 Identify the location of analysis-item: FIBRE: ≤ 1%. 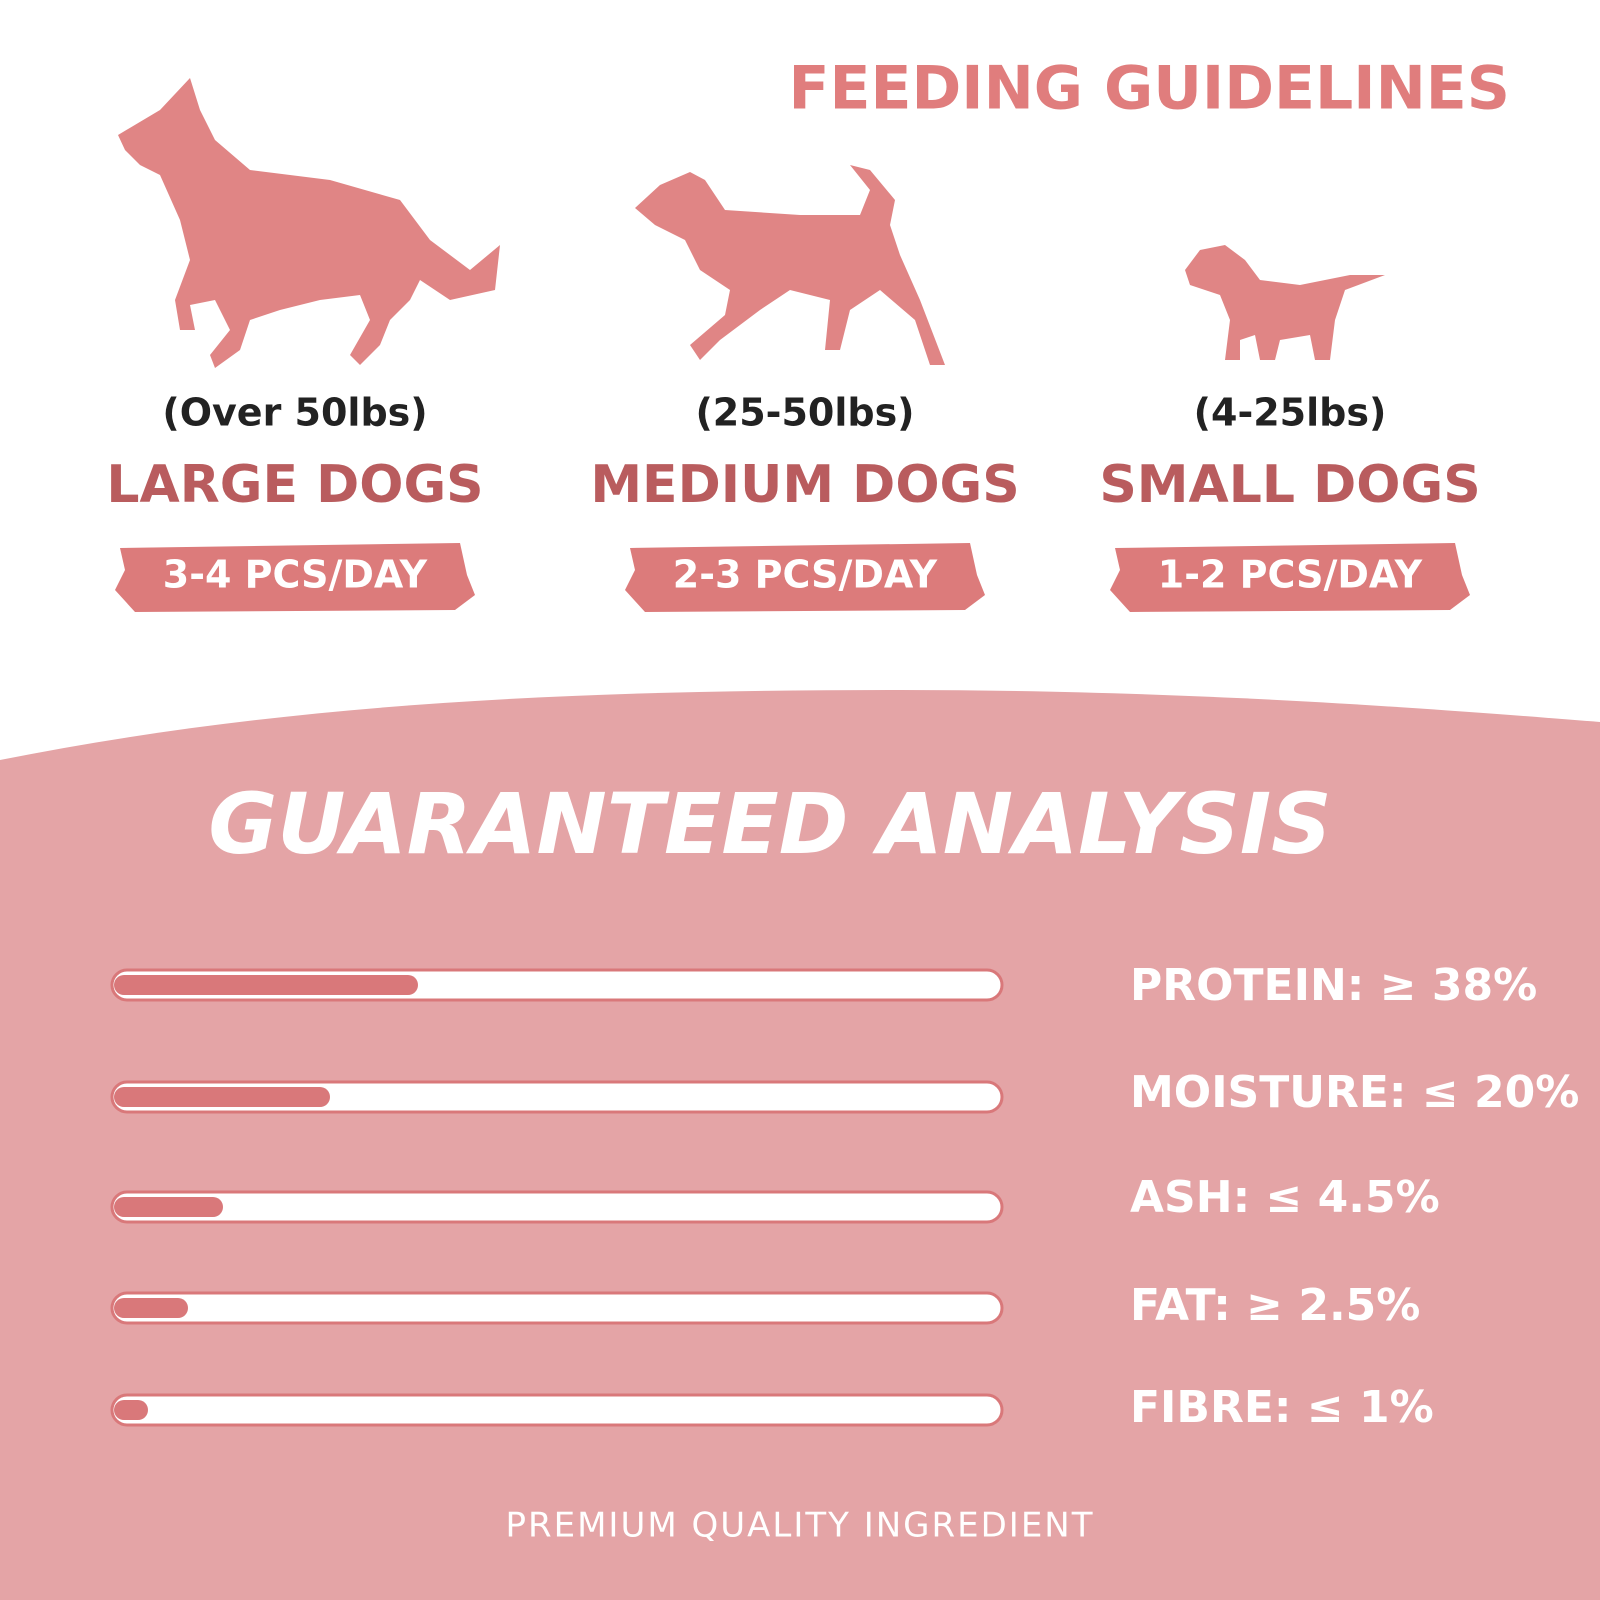
(1282, 1407).